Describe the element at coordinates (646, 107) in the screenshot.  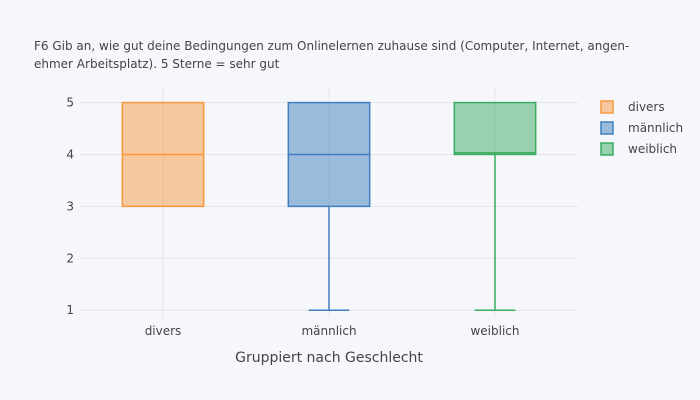
I see `legend-label: divers` at that location.